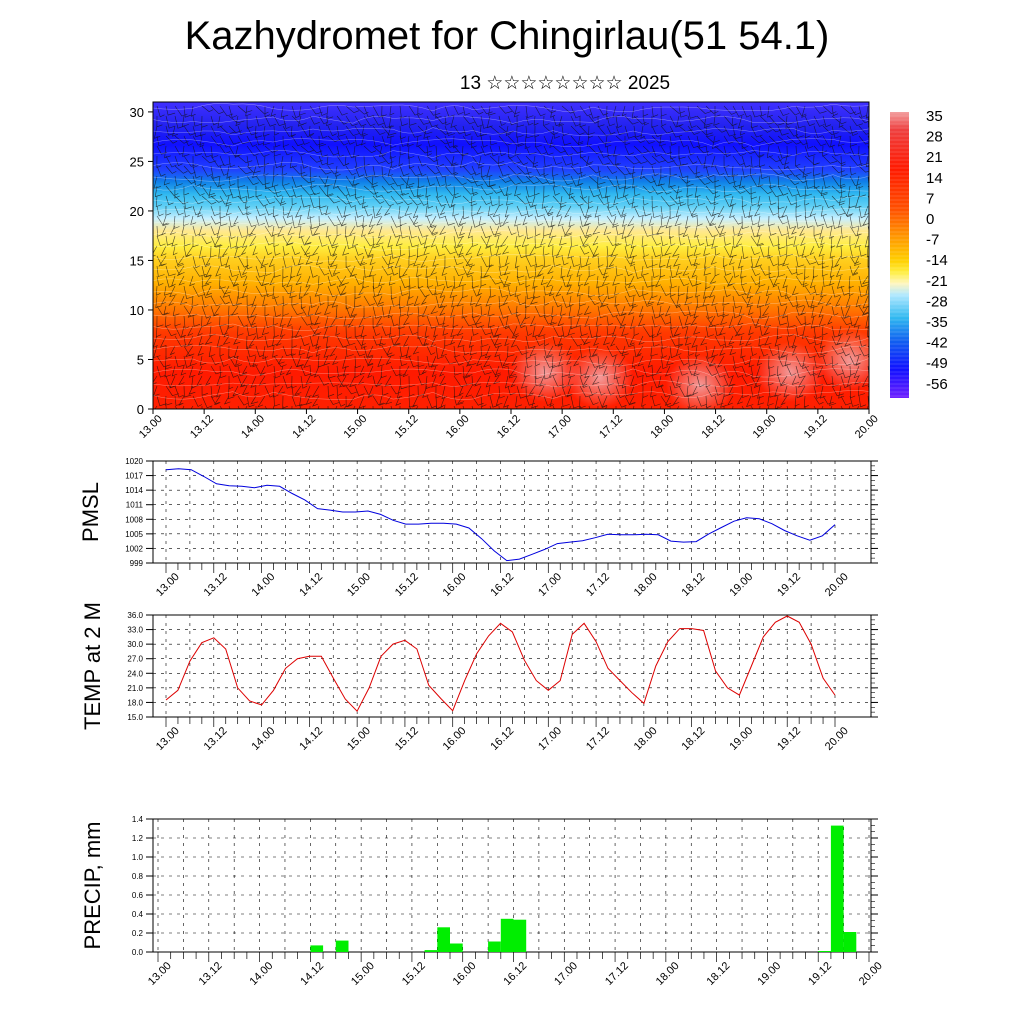 This screenshot has height=1024, width=1024. What do you see at coordinates (138, 819) in the screenshot?
I see `y-tick-label: 1.4` at bounding box center [138, 819].